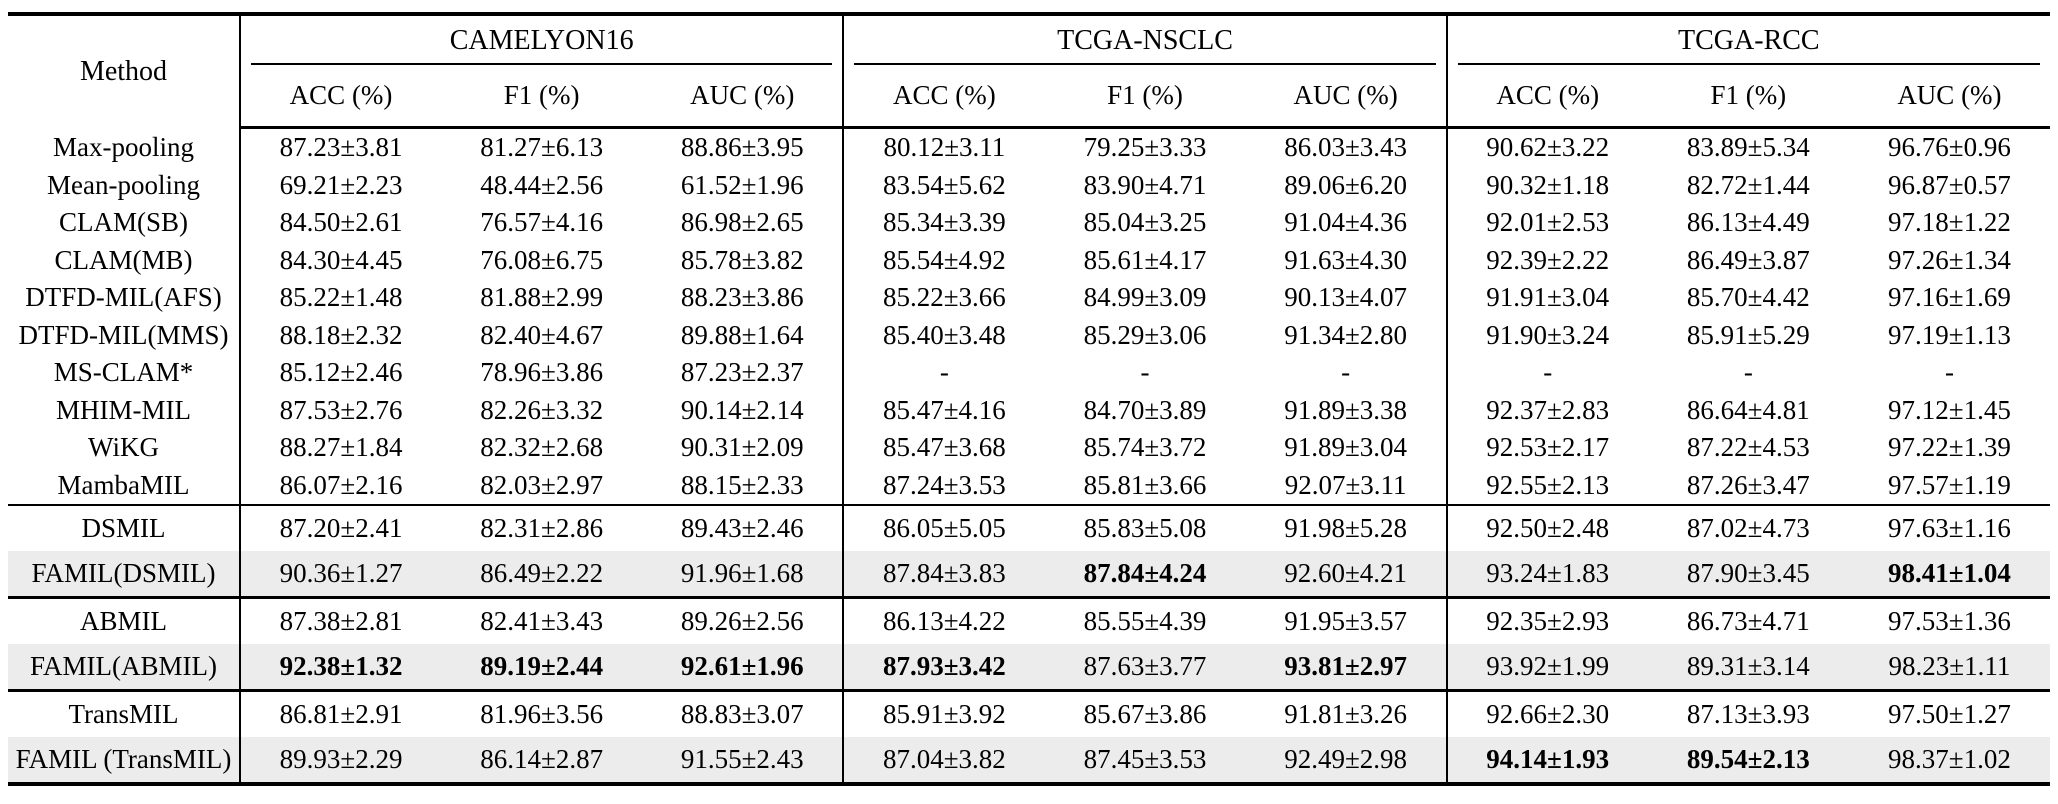 The width and height of the screenshot is (2058, 804). Describe the element at coordinates (1145, 620) in the screenshot. I see `value-cell: 85.55±4.39` at that location.